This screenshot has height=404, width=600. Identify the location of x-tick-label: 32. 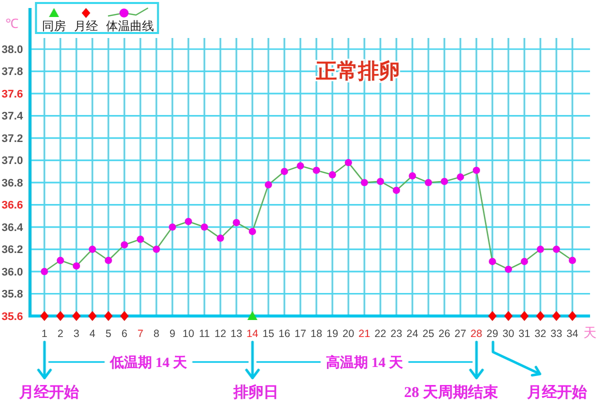
(540, 334).